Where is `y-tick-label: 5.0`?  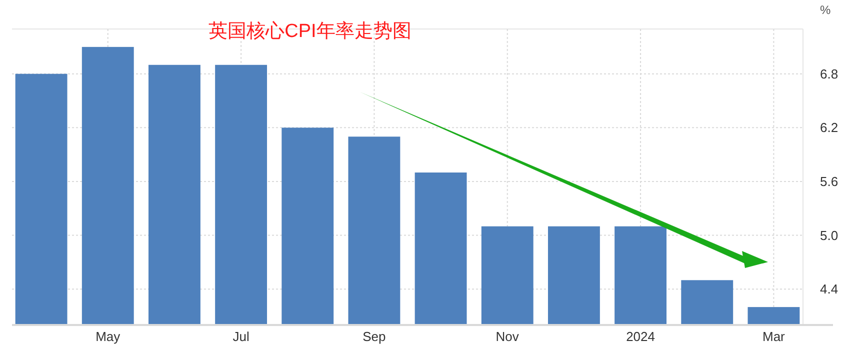 y-tick-label: 5.0 is located at coordinates (829, 235).